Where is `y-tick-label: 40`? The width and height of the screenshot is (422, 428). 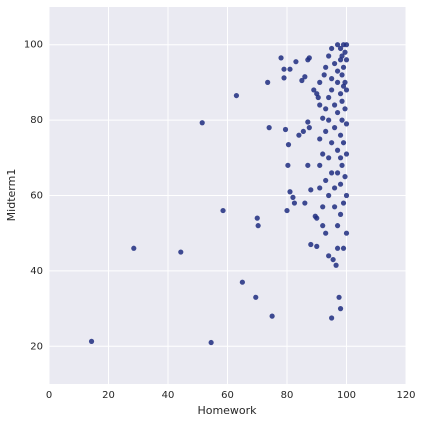
y-tick-label: 40 is located at coordinates (36, 271).